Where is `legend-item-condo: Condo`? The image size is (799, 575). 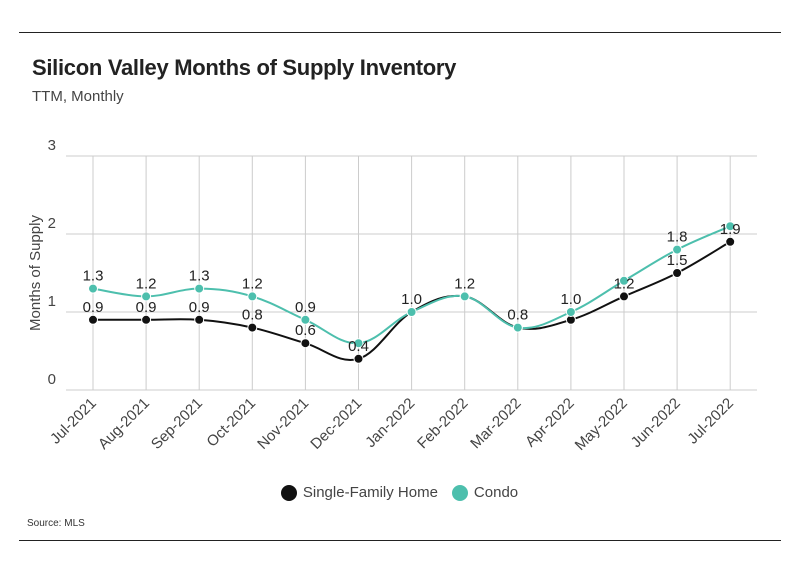
legend-item-condo: Condo is located at coordinates (485, 492).